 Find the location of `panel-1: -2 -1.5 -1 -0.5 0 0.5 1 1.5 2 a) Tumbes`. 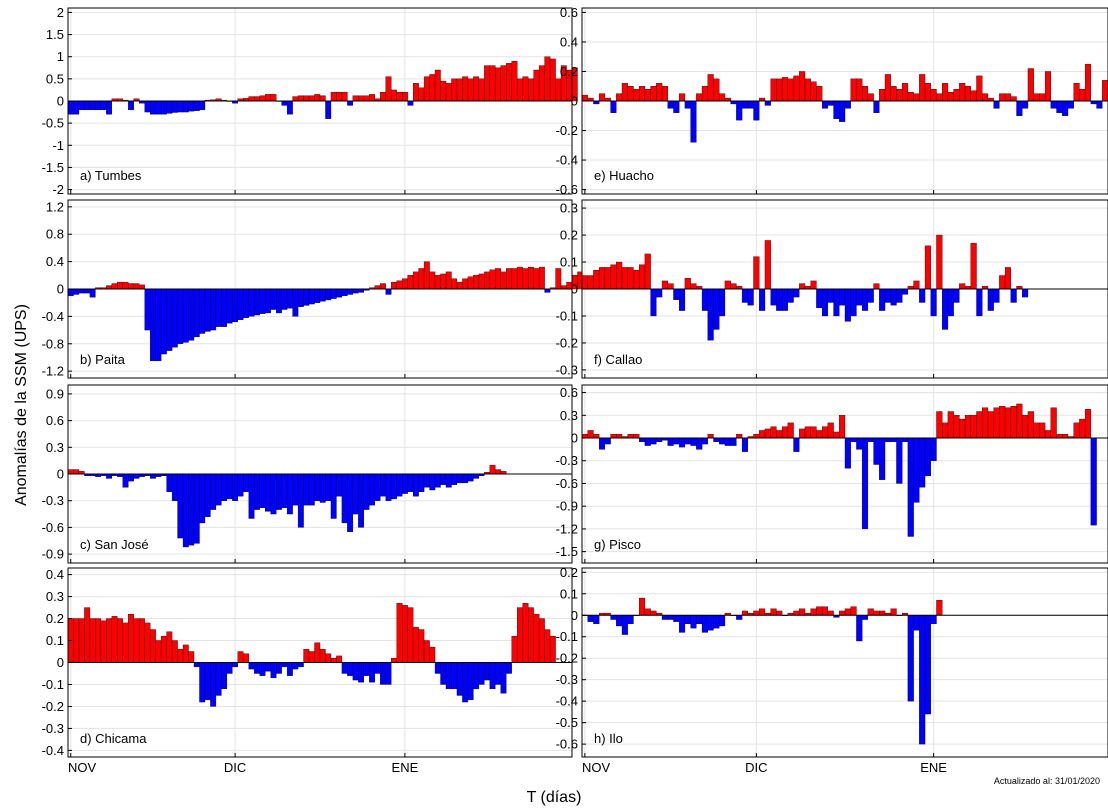

panel-1: -2 -1.5 -1 -0.5 0 0.5 1 1.5 2 a) Tumbes is located at coordinates (310, 101).